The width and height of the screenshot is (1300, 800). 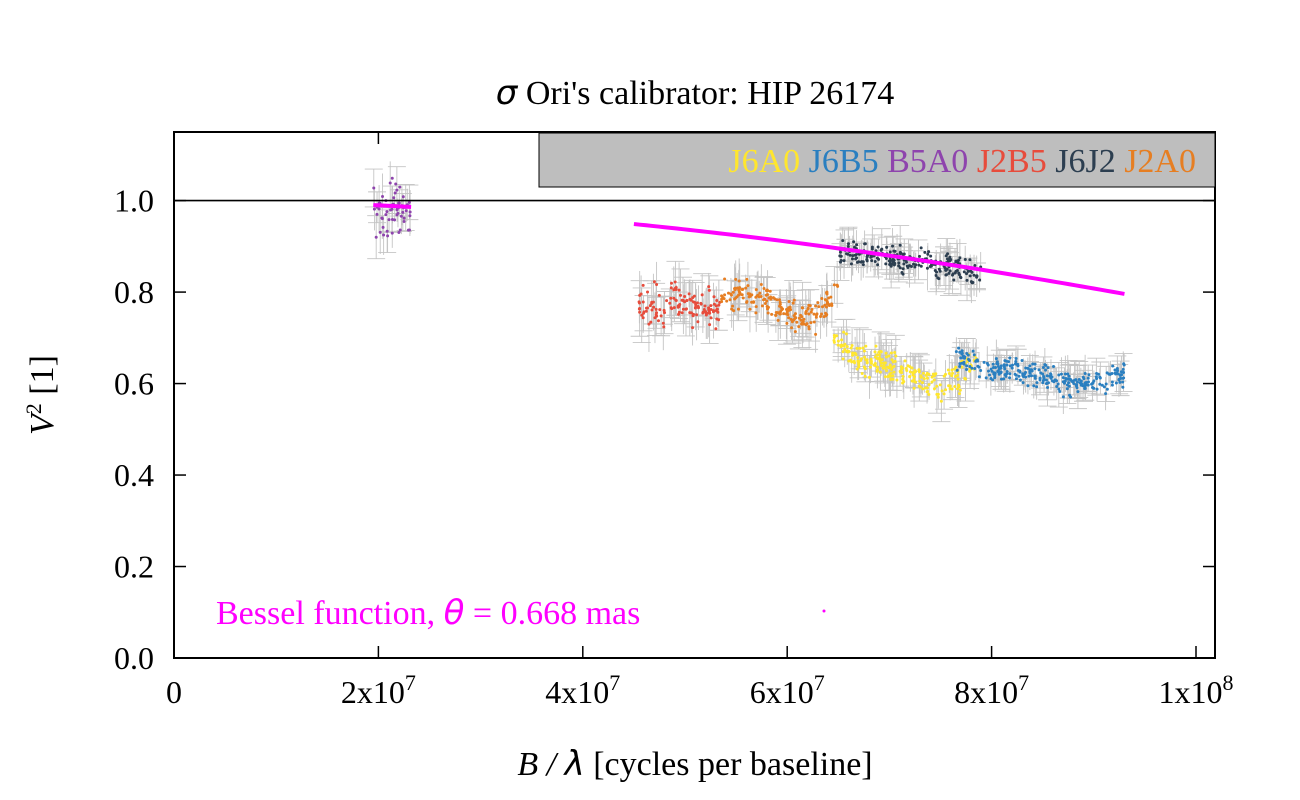 What do you see at coordinates (134, 658) in the screenshot?
I see `y-tick-label: 0.0` at bounding box center [134, 658].